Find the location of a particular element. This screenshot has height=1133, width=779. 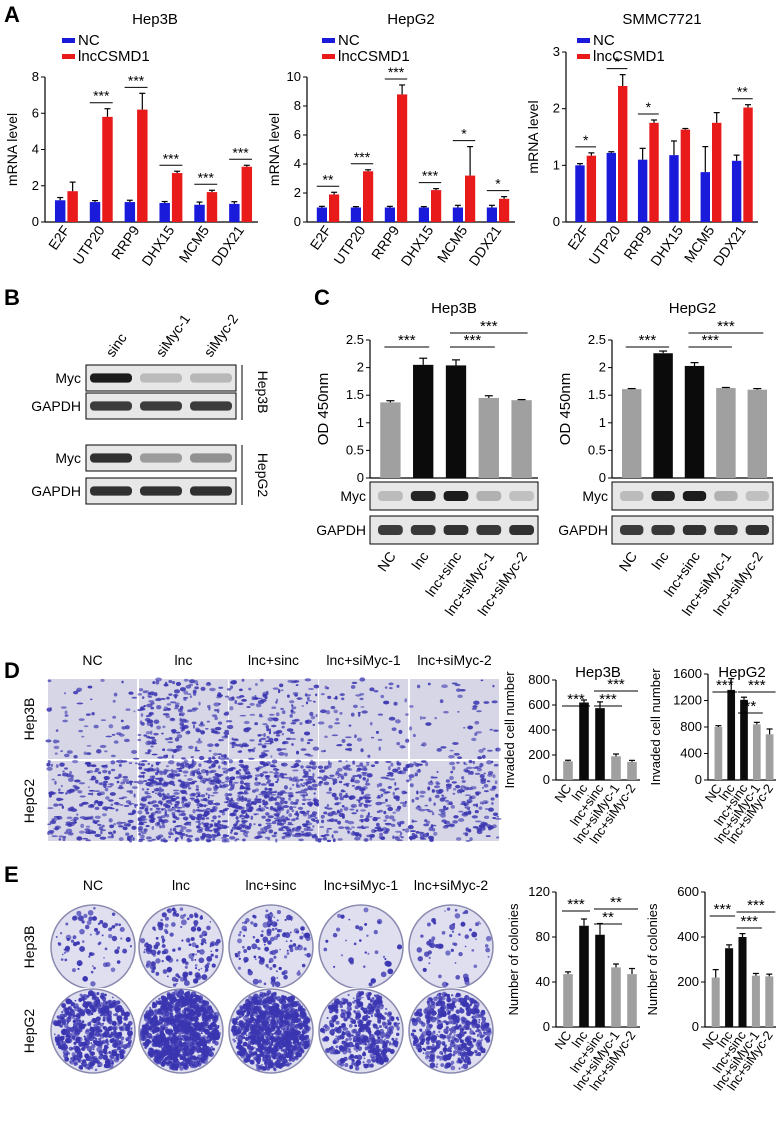

legend-swatch-nc is located at coordinates (68, 40).